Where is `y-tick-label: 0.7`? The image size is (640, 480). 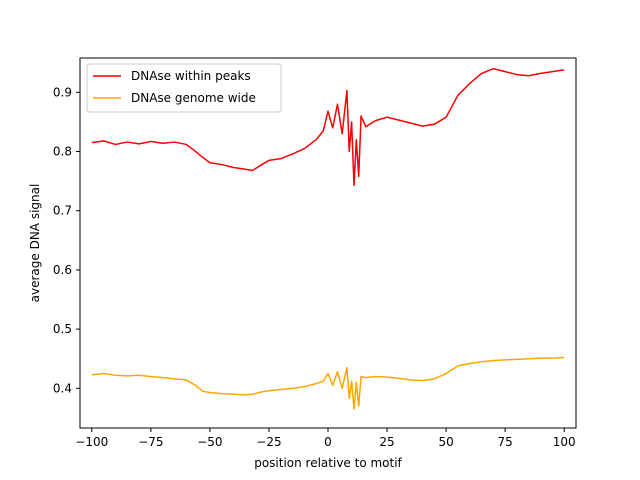
y-tick-label: 0.7 is located at coordinates (62, 211).